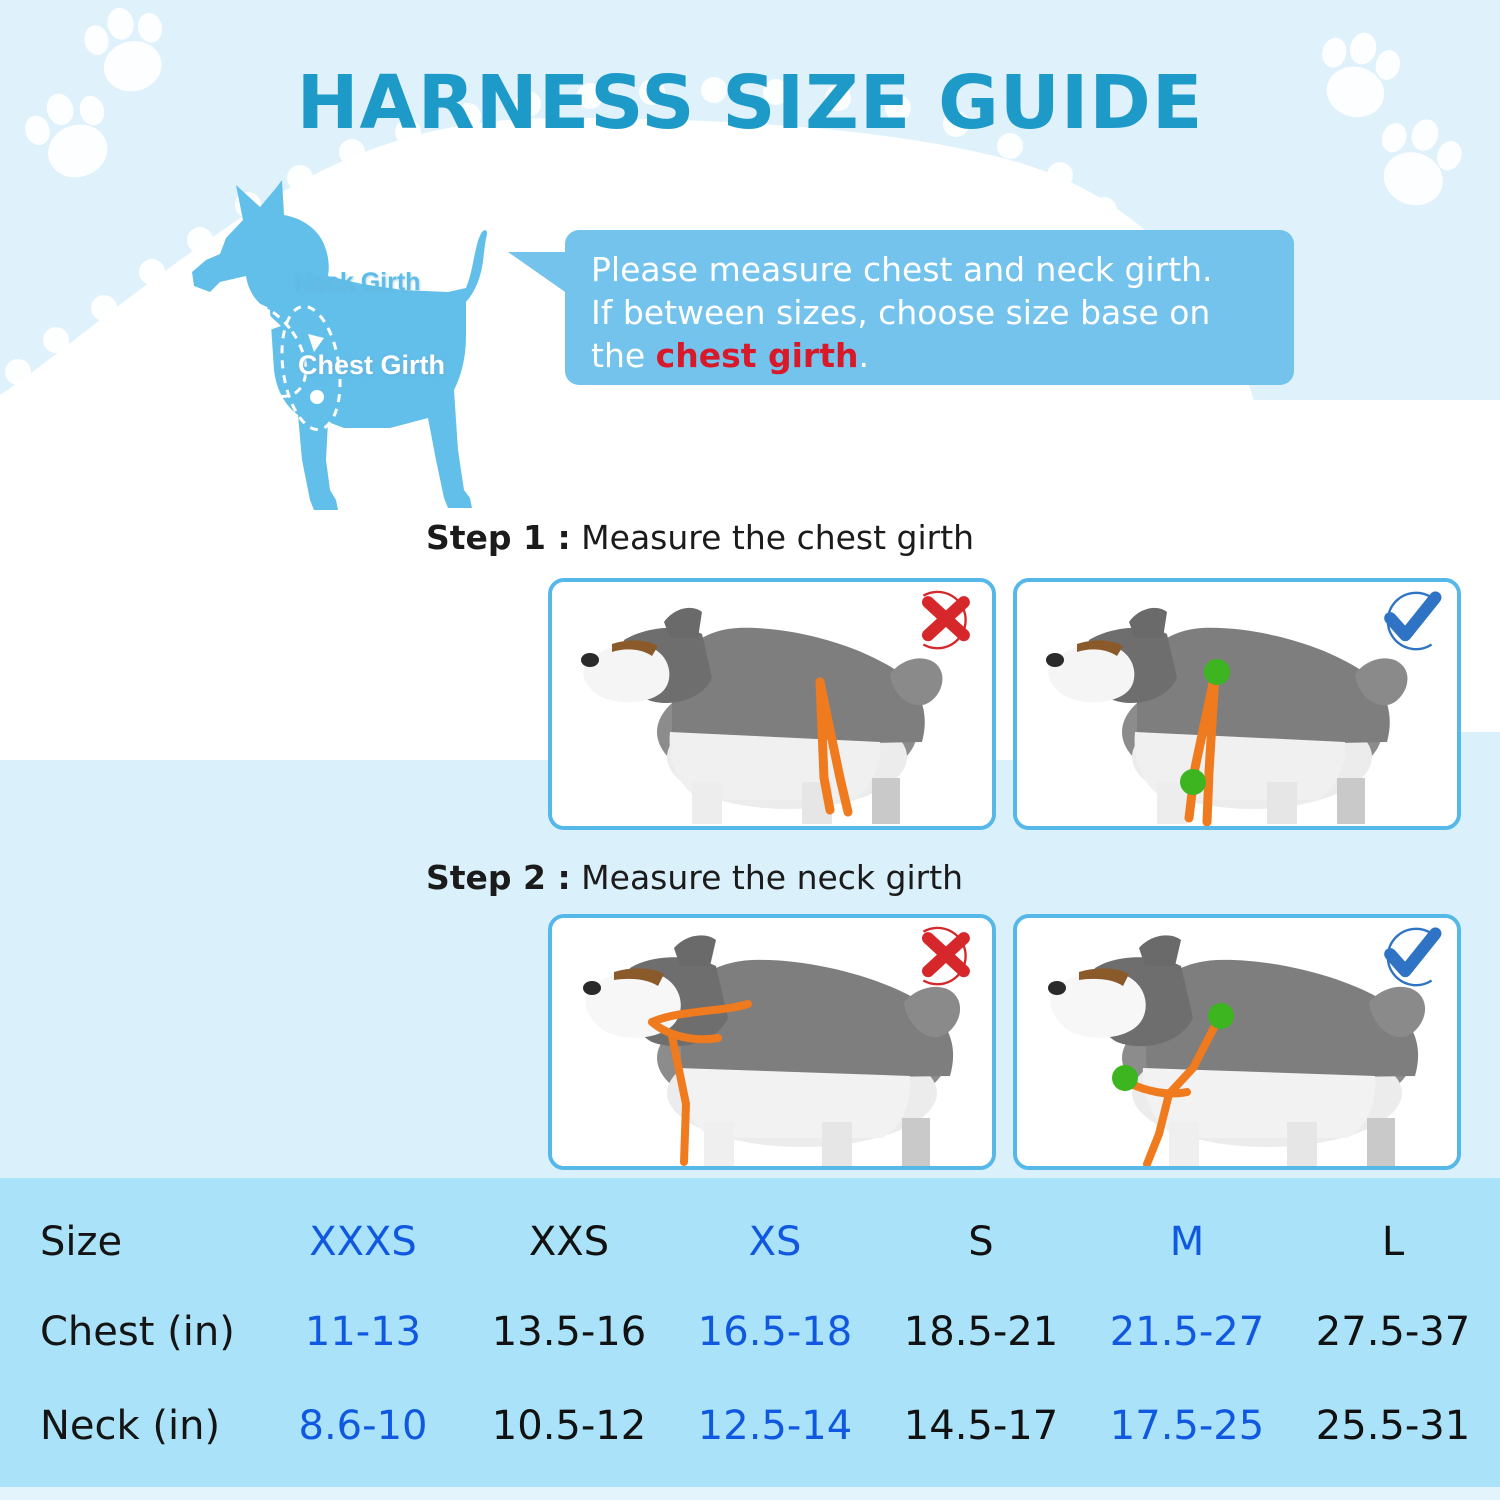  I want to click on callout-line-3-suffix: ., so click(863, 355).